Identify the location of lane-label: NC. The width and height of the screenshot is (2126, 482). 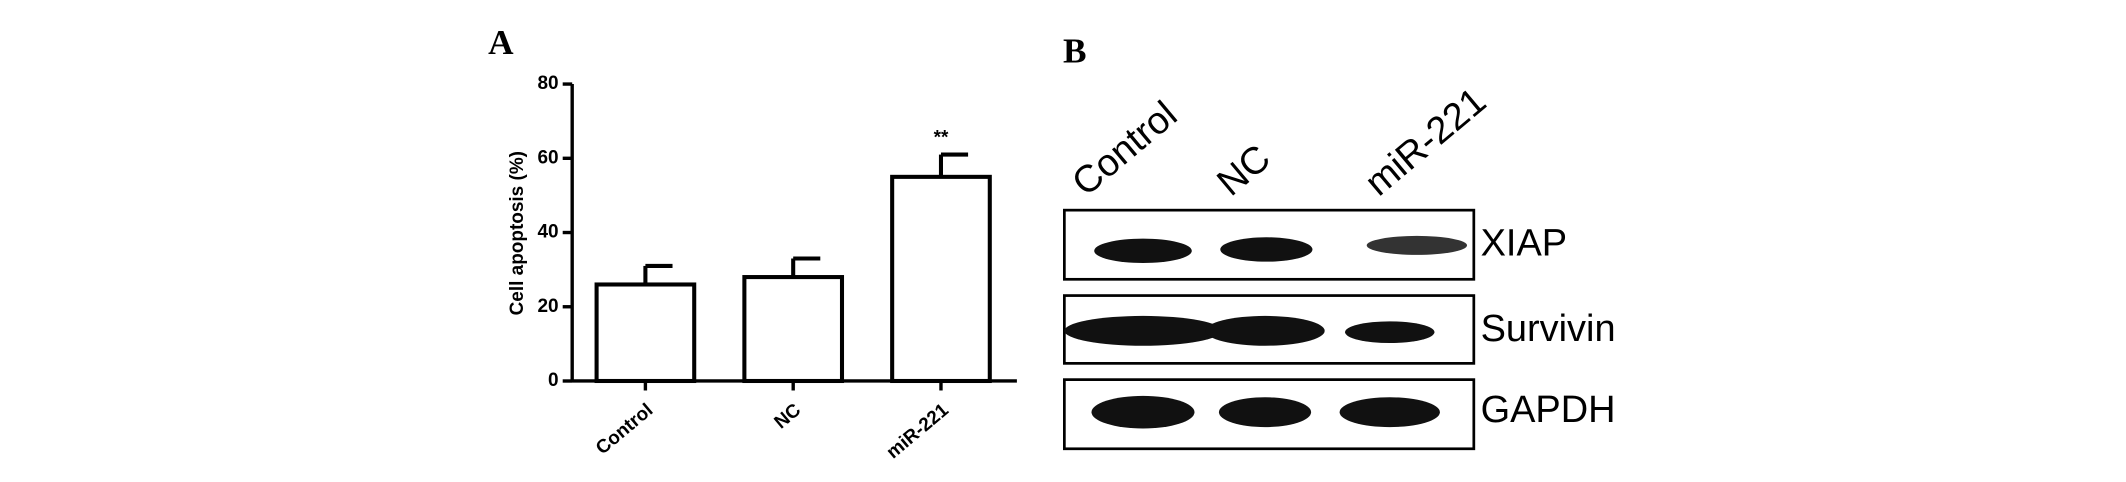
(1244, 170).